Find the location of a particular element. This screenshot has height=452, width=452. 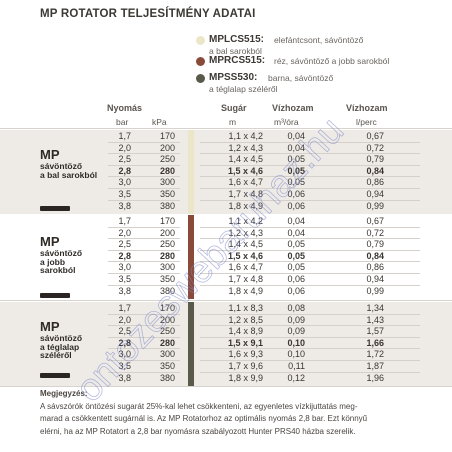

group-label: MP sávöntöző a bal sarokból is located at coordinates (68, 163).